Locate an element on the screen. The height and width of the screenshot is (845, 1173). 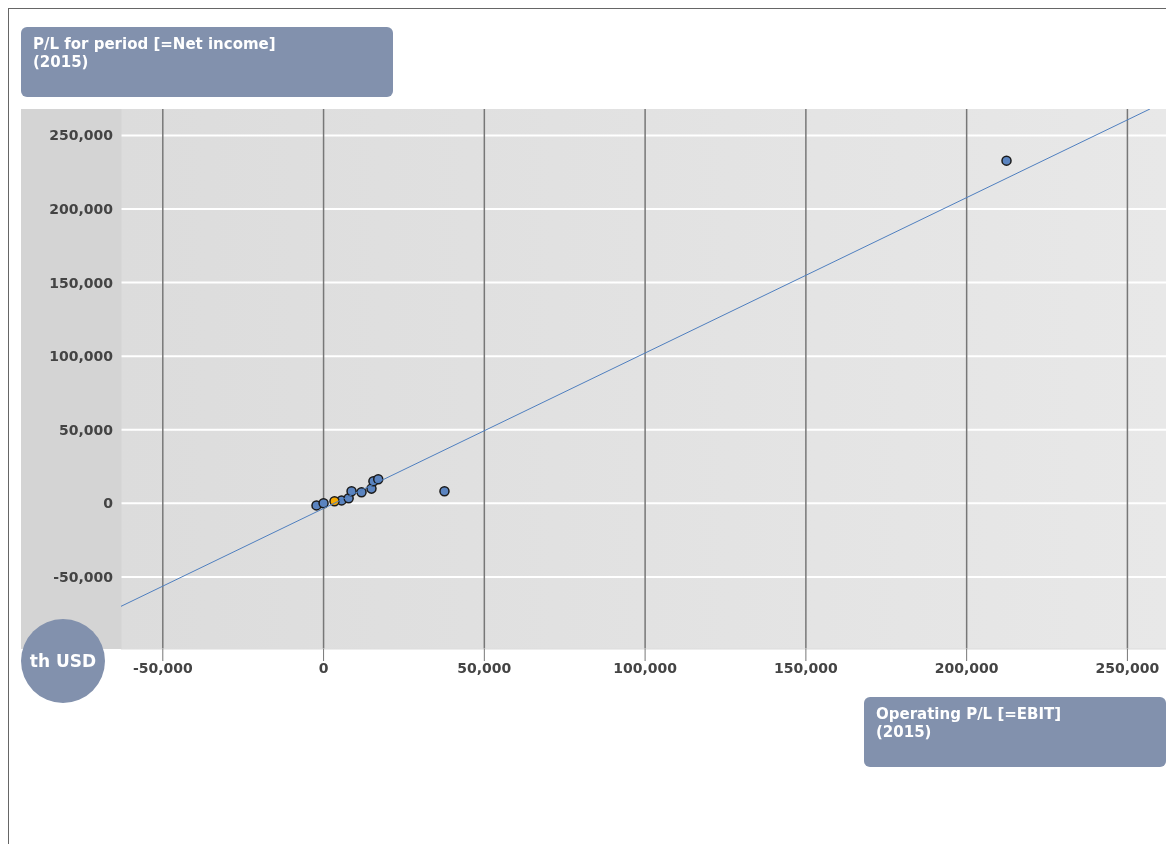
x-tick-label: 50,000 is located at coordinates (484, 667).